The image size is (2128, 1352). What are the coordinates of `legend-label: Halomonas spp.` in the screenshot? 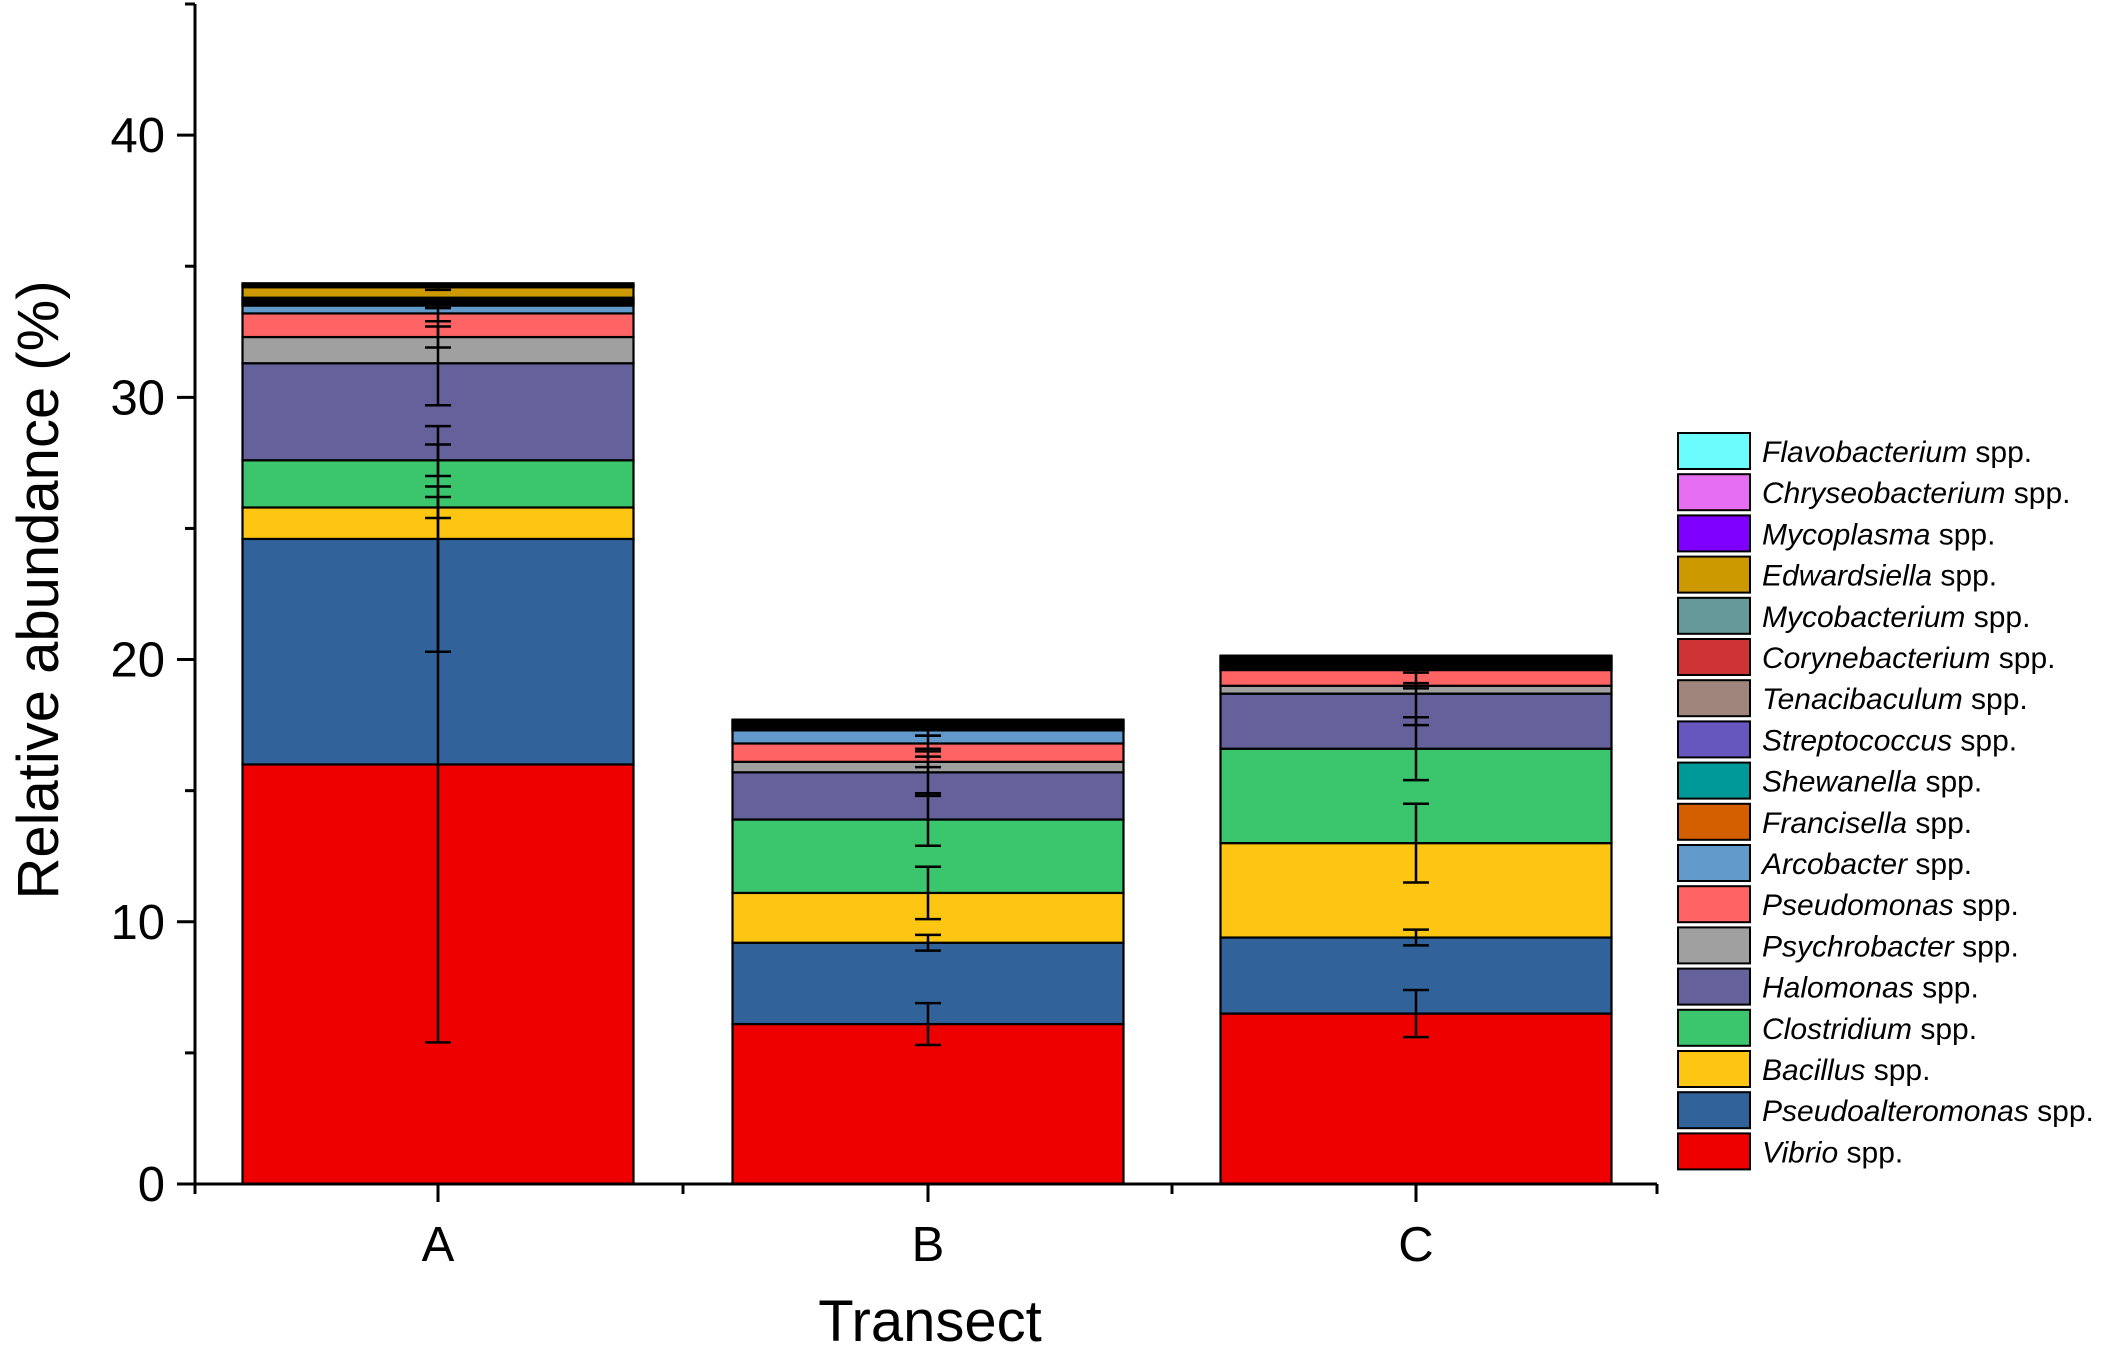 It's located at (1870, 988).